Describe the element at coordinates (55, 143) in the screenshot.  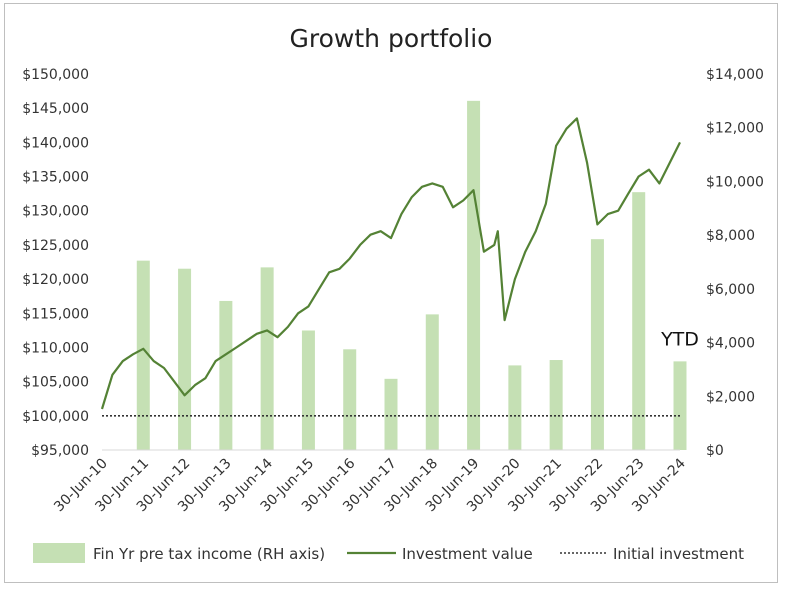
I see `left-tick-label: $140,000` at that location.